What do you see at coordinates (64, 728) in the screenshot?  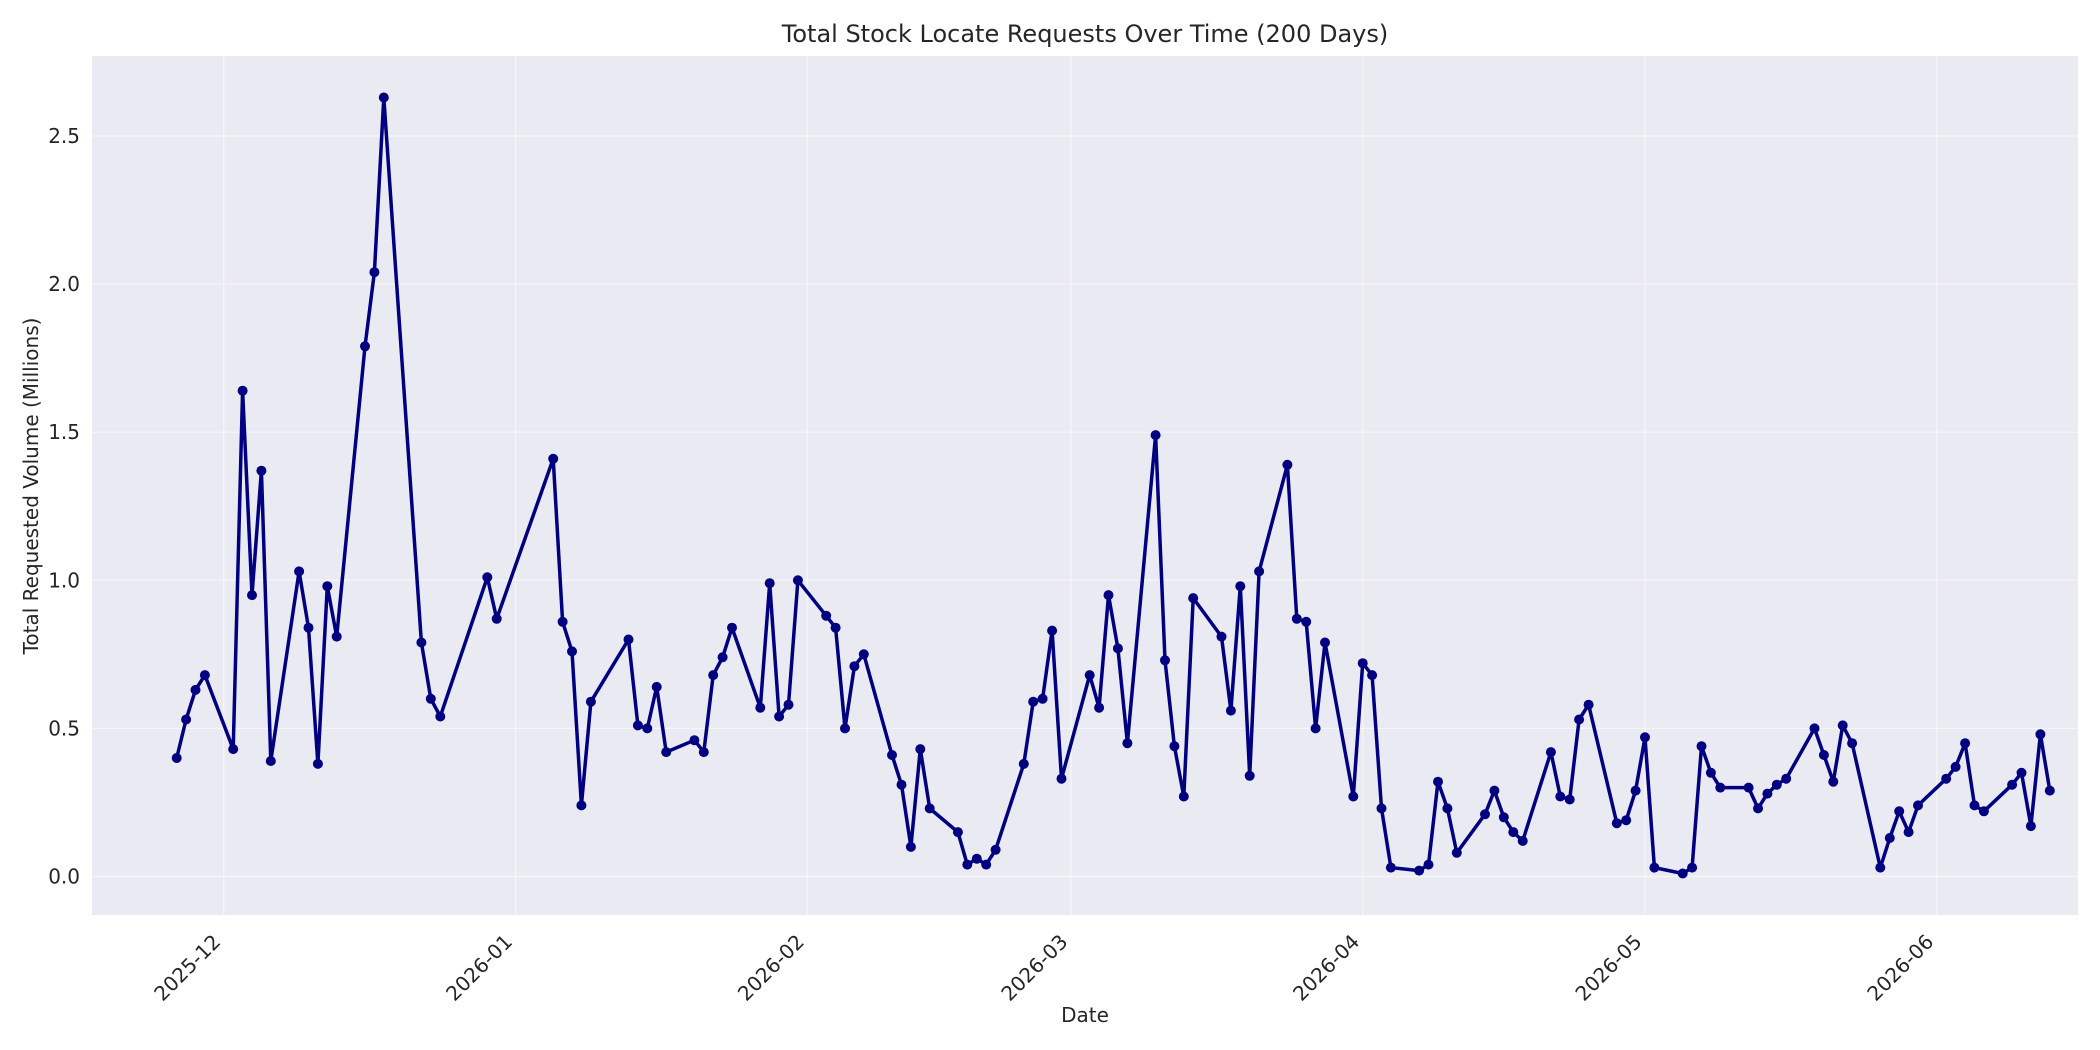 I see `y-tick-label: 0.5` at bounding box center [64, 728].